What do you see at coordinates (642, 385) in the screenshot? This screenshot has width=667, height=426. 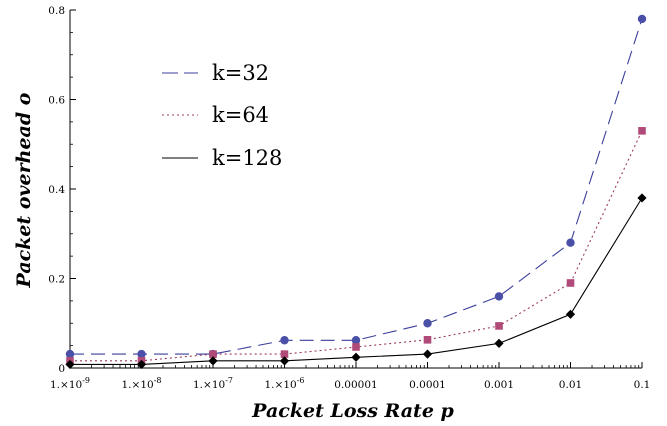 I see `x-tick-label: 0.1` at bounding box center [642, 385].